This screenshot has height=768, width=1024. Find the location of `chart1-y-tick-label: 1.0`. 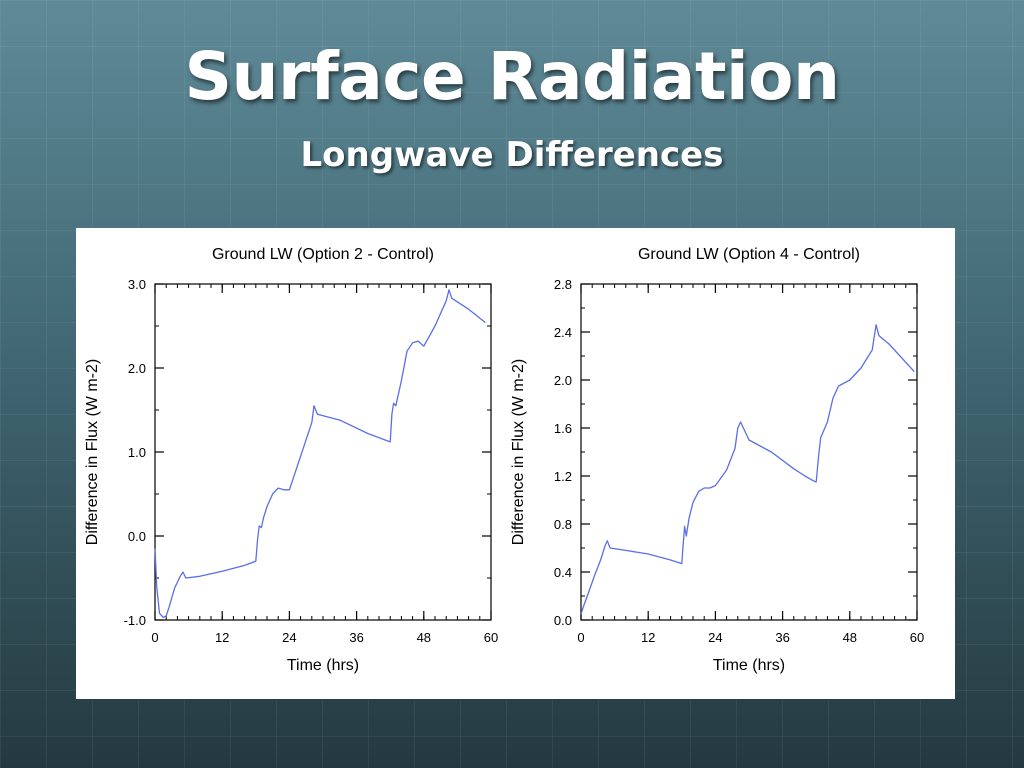

chart1-y-tick-label: 1.0 is located at coordinates (137, 452).